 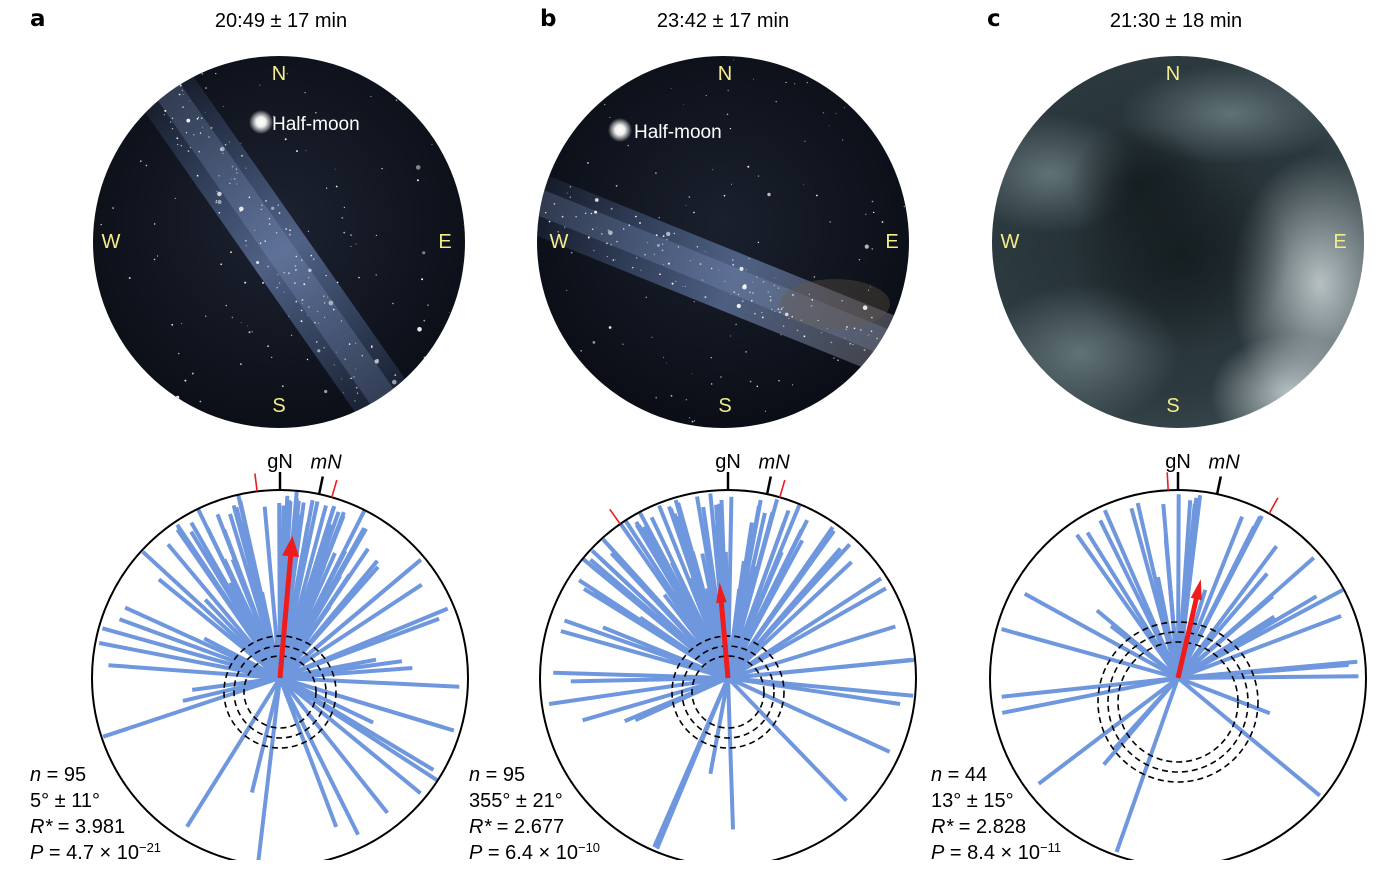 I want to click on circular-plot: gN mN, so click(x=728, y=655).